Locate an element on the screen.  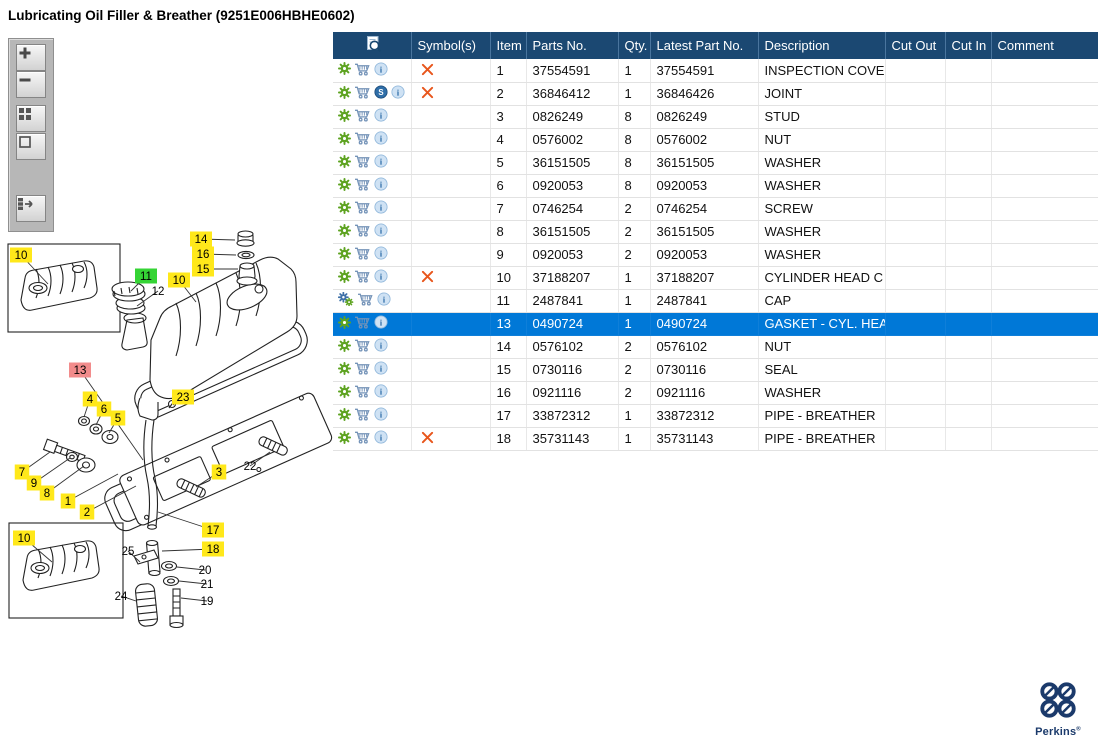
table-row-item-8: i 8 36151505 2 36151505 WASHER is located at coordinates (715, 232).